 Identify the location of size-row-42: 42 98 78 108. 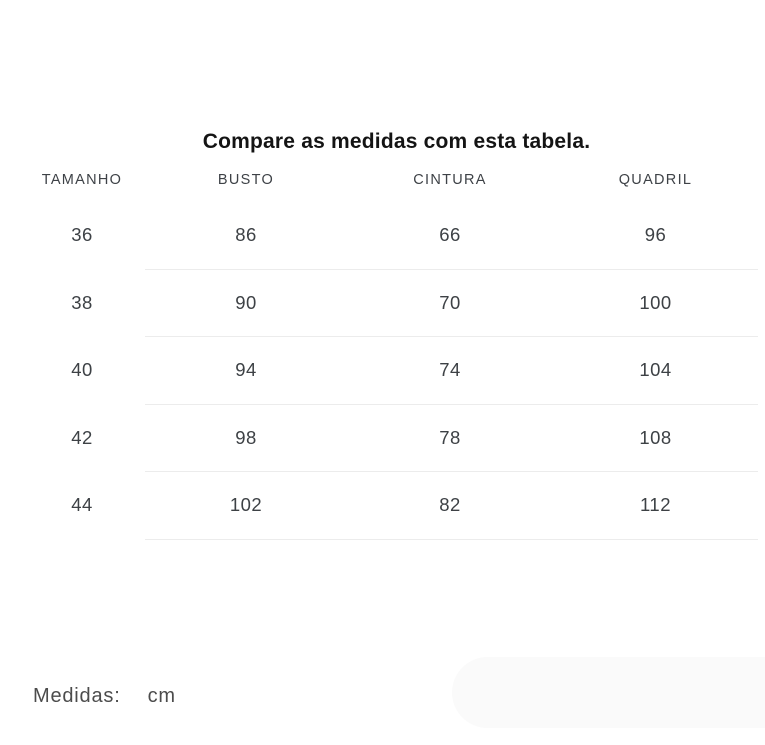
(379, 438).